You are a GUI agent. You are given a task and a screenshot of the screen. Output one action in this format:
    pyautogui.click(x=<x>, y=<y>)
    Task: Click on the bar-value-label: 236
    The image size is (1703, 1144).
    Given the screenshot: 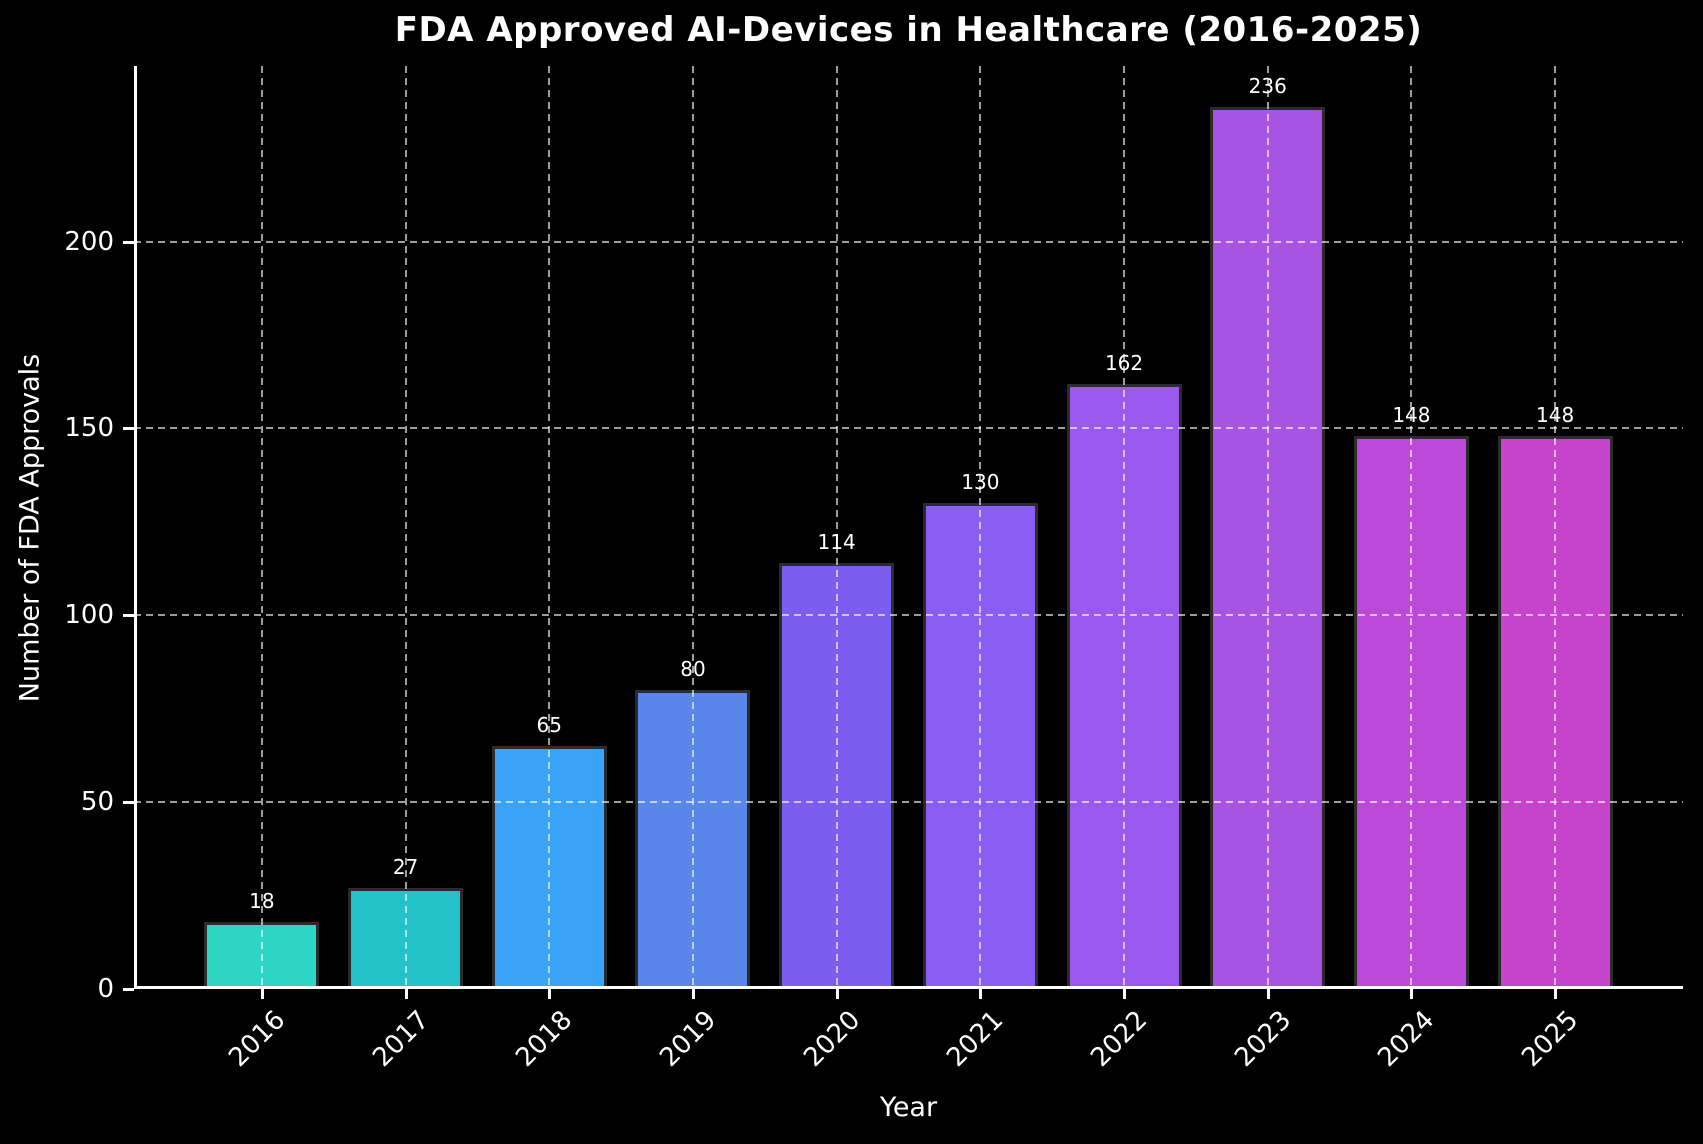 What is the action you would take?
    pyautogui.click(x=1267, y=86)
    